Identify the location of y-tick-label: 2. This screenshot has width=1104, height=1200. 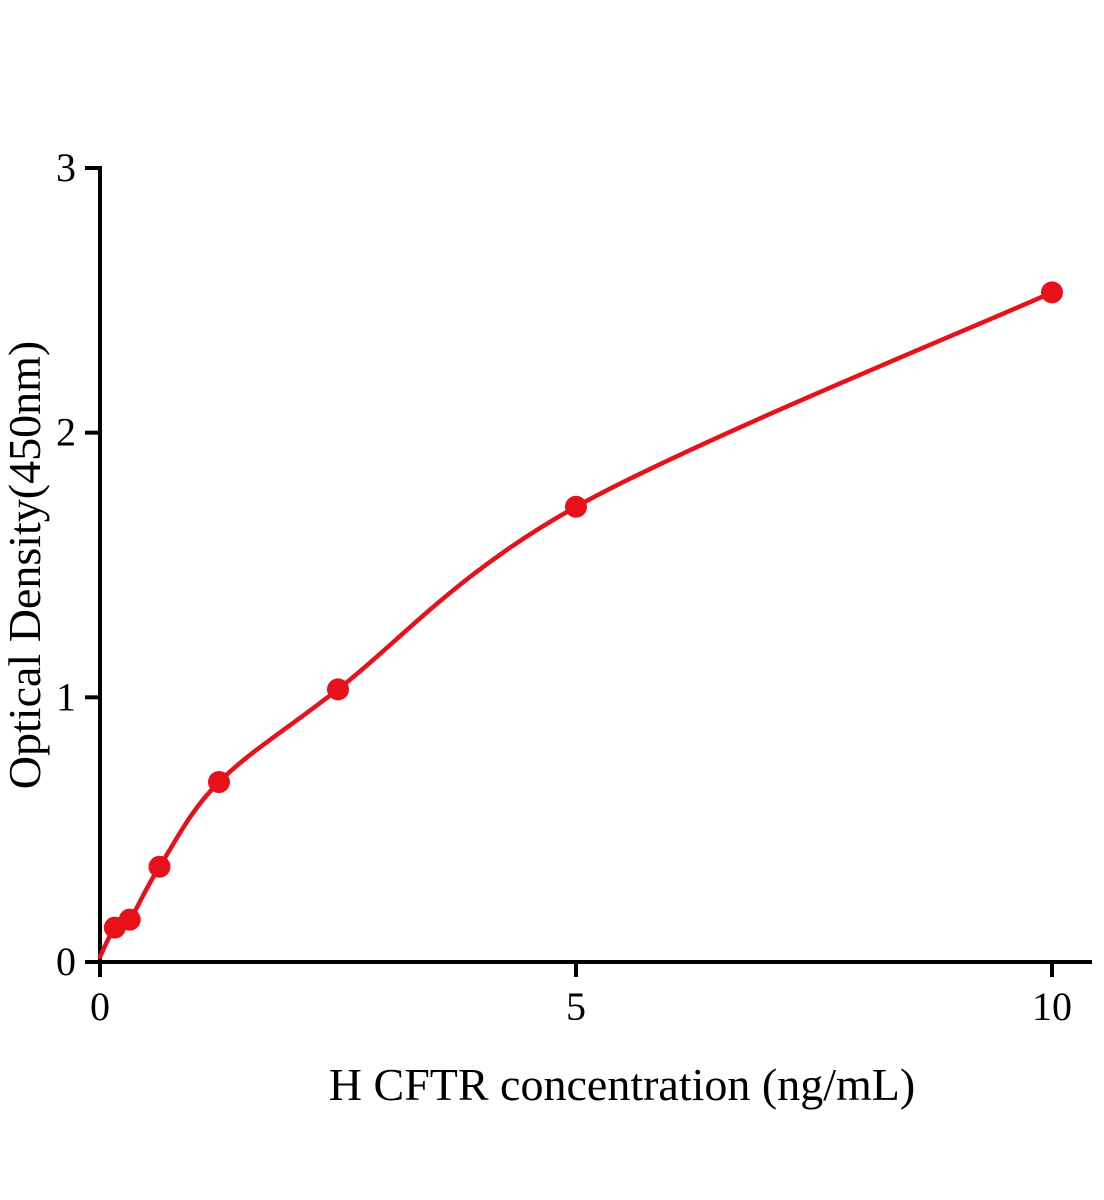
(66, 432).